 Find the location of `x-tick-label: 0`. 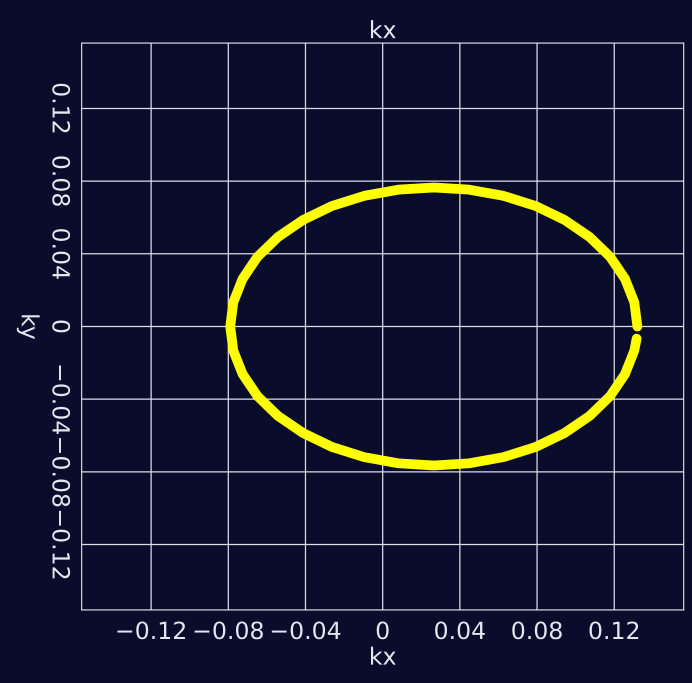

x-tick-label: 0 is located at coordinates (382, 630).